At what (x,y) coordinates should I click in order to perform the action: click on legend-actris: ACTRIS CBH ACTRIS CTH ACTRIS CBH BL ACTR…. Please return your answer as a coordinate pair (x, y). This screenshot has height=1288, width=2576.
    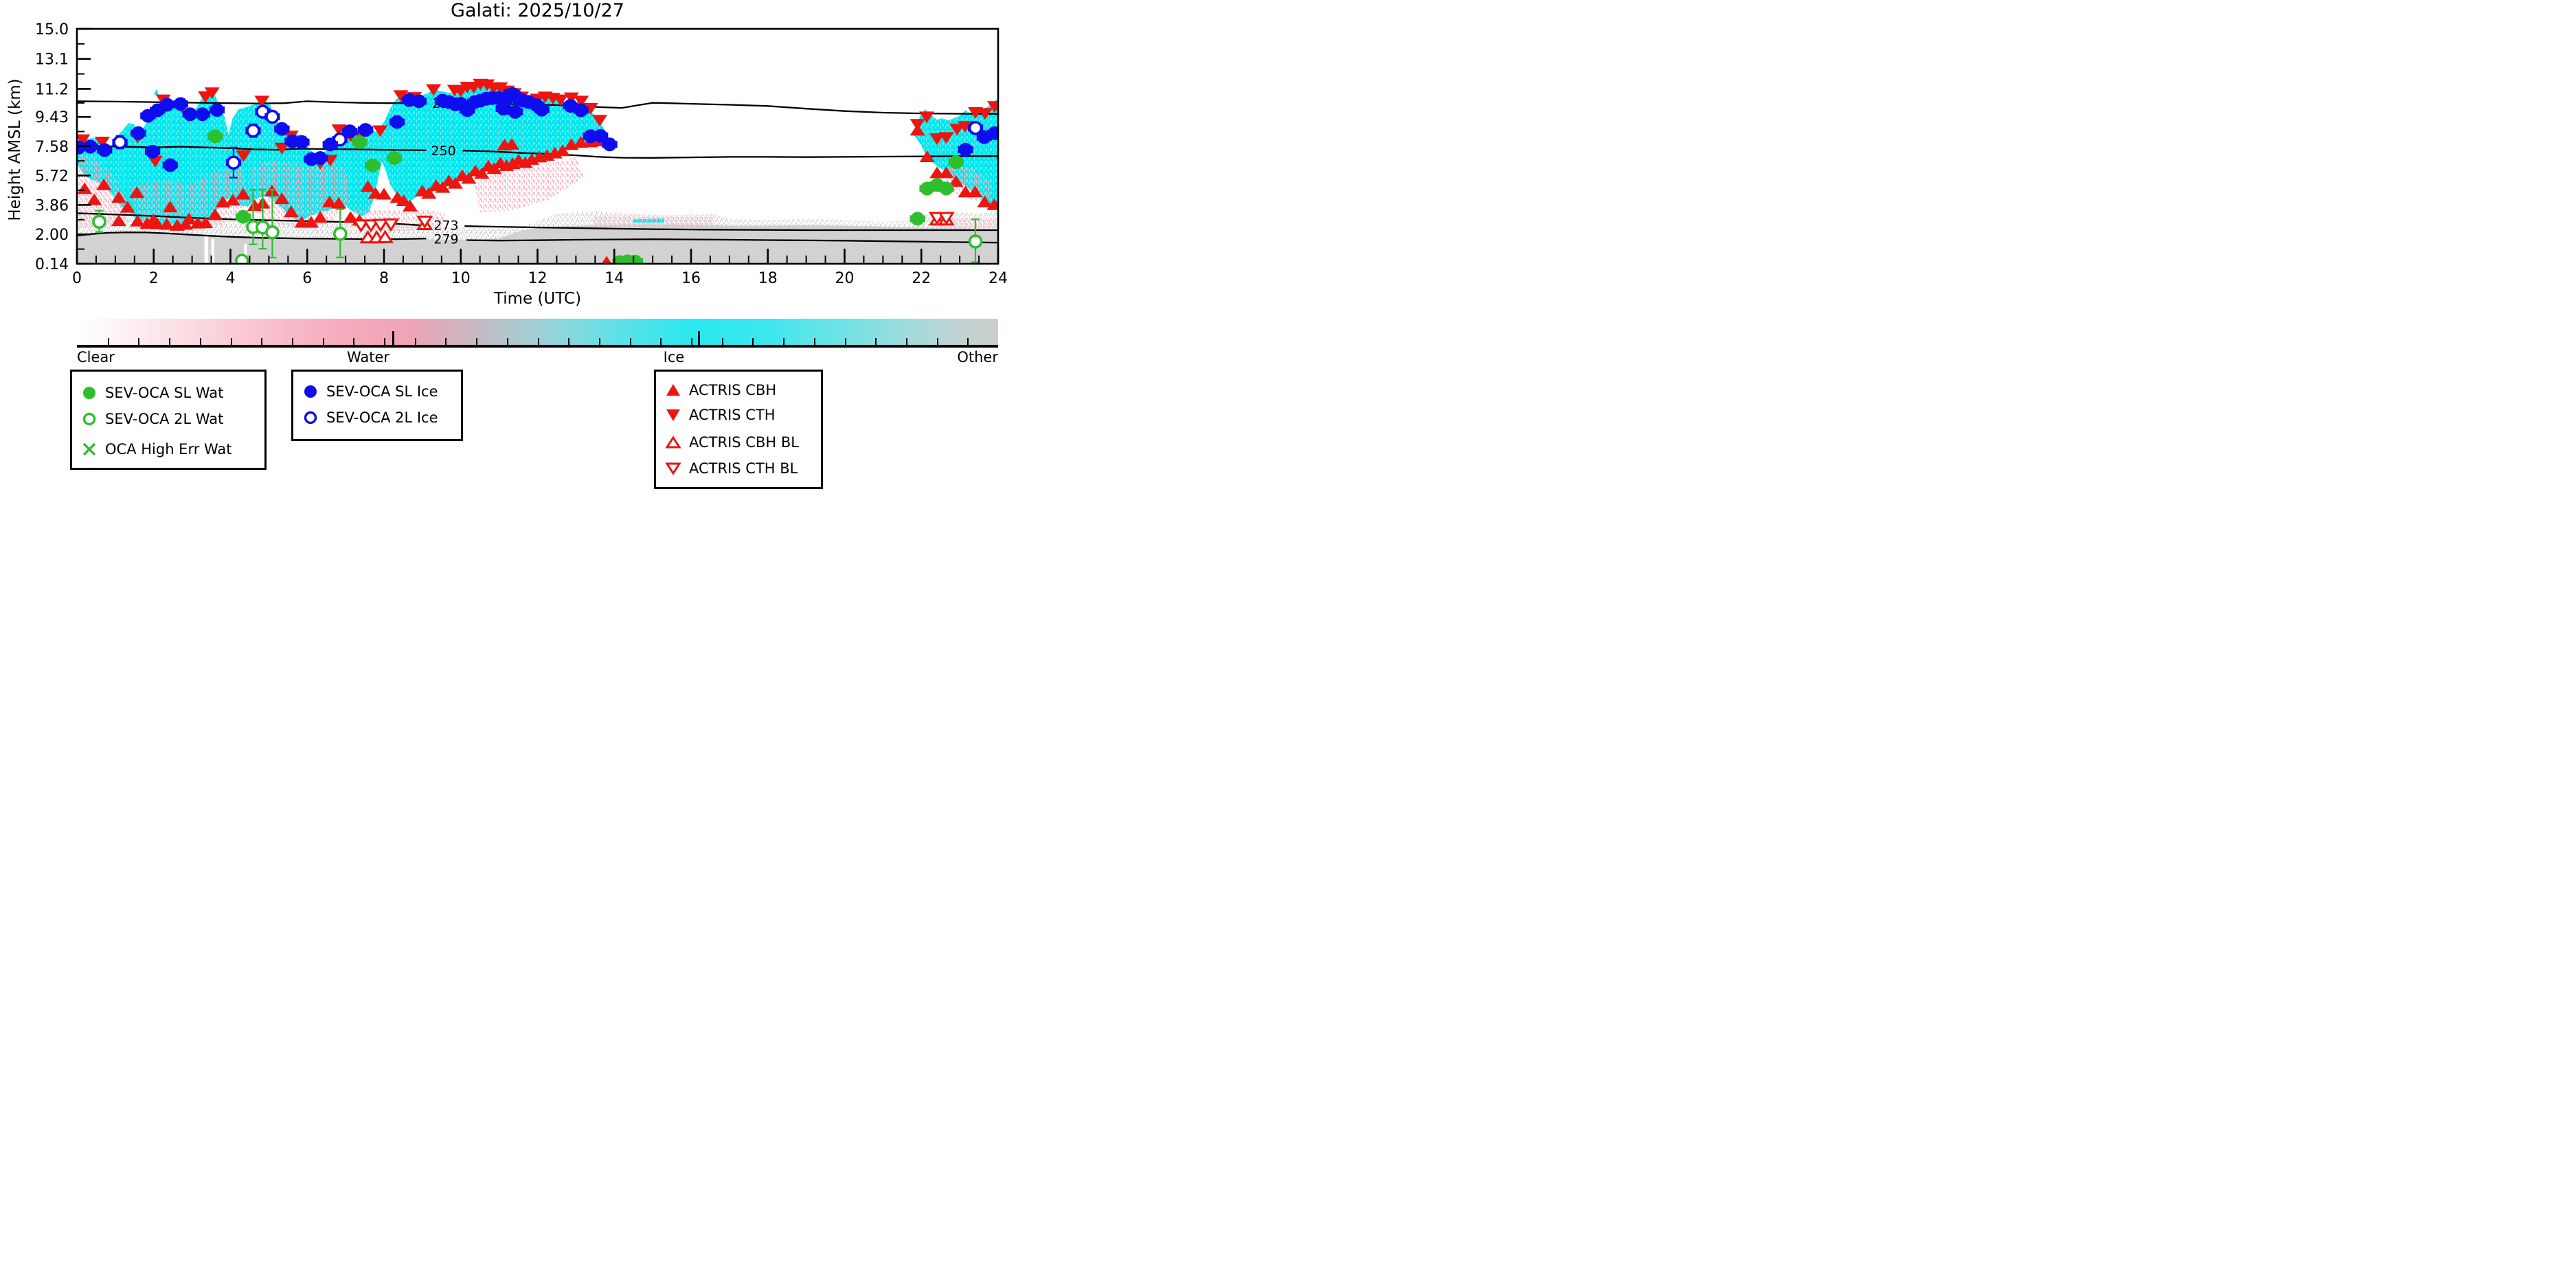
    Looking at the image, I should click on (738, 429).